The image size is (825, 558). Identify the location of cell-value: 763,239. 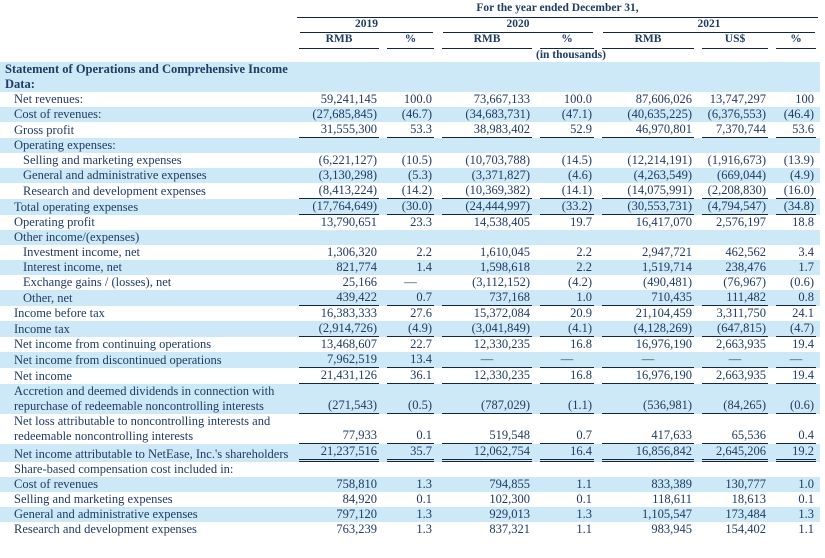
(356, 529).